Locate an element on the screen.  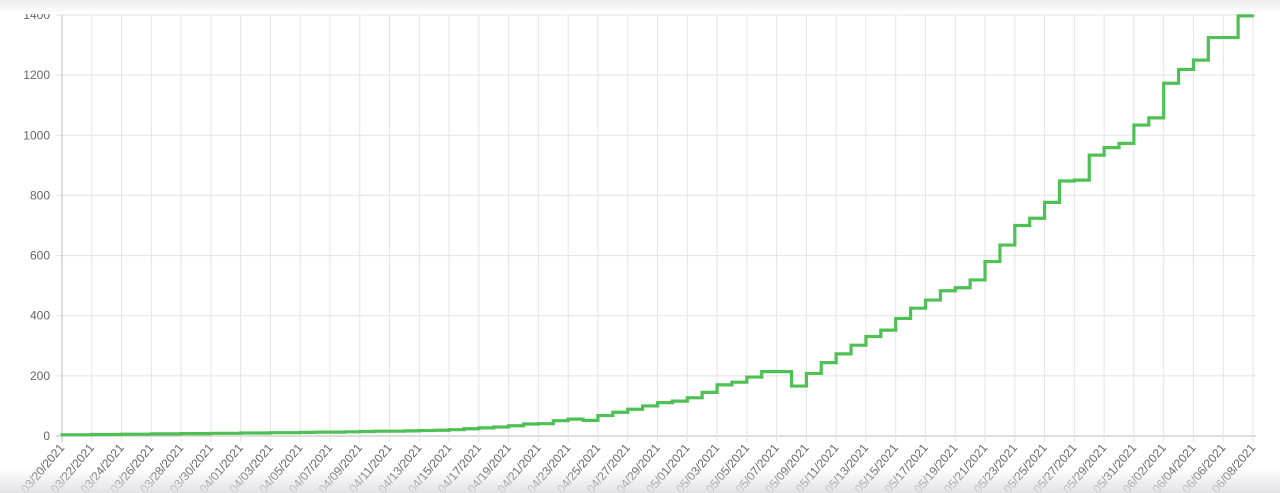
y-axis: 0 200 400 600 800 1000 1200 1400 is located at coordinates (36, 225).